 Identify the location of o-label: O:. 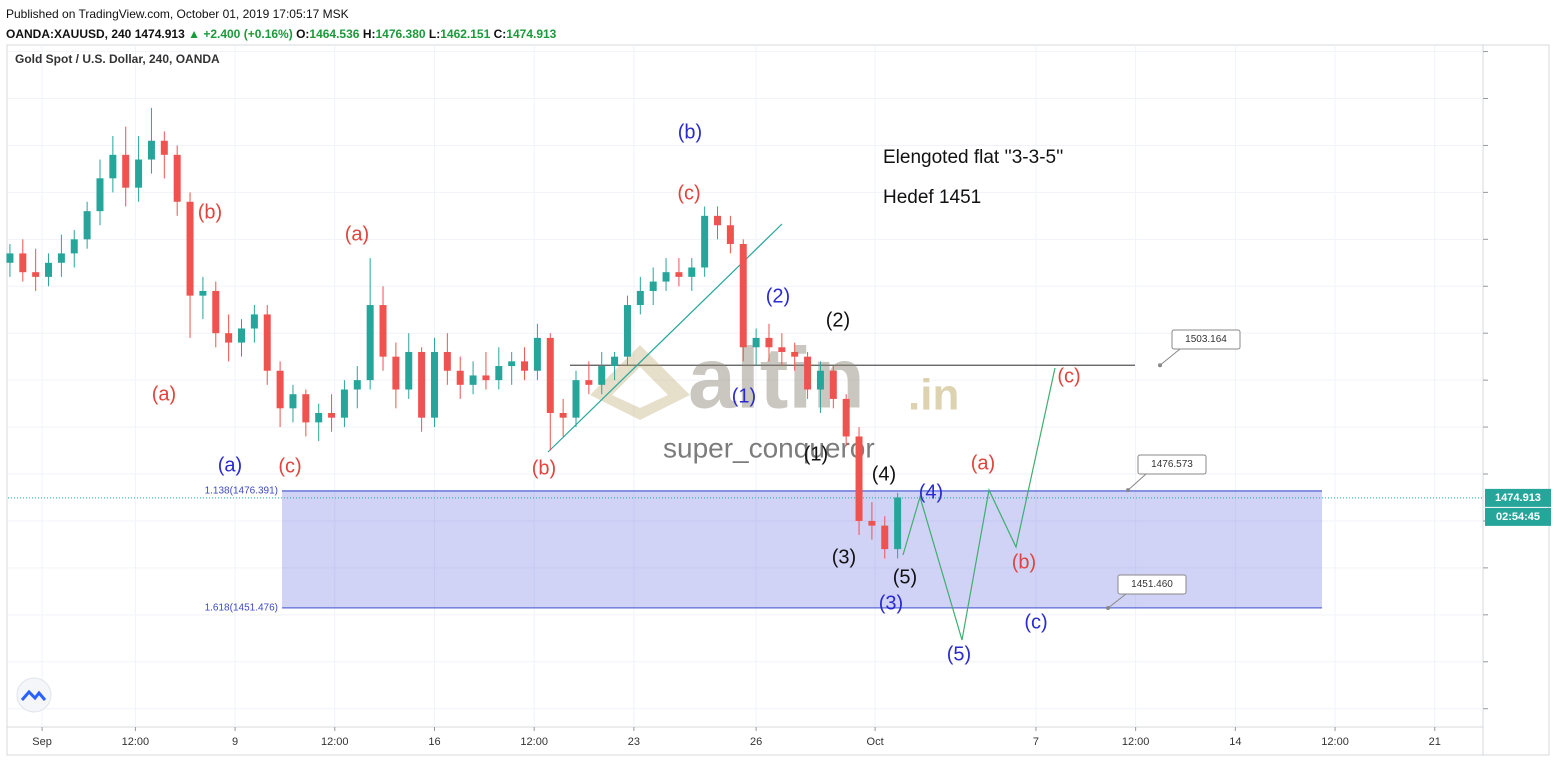
(303, 34).